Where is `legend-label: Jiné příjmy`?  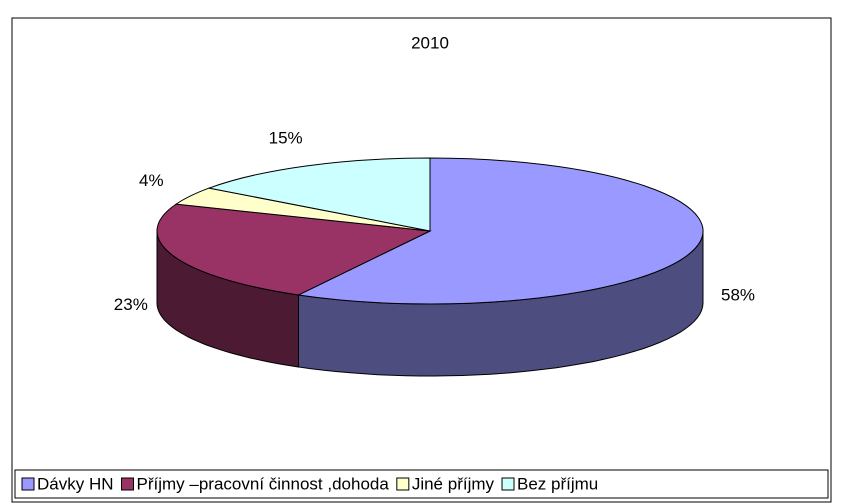 legend-label: Jiné příjmy is located at coordinates (453, 483).